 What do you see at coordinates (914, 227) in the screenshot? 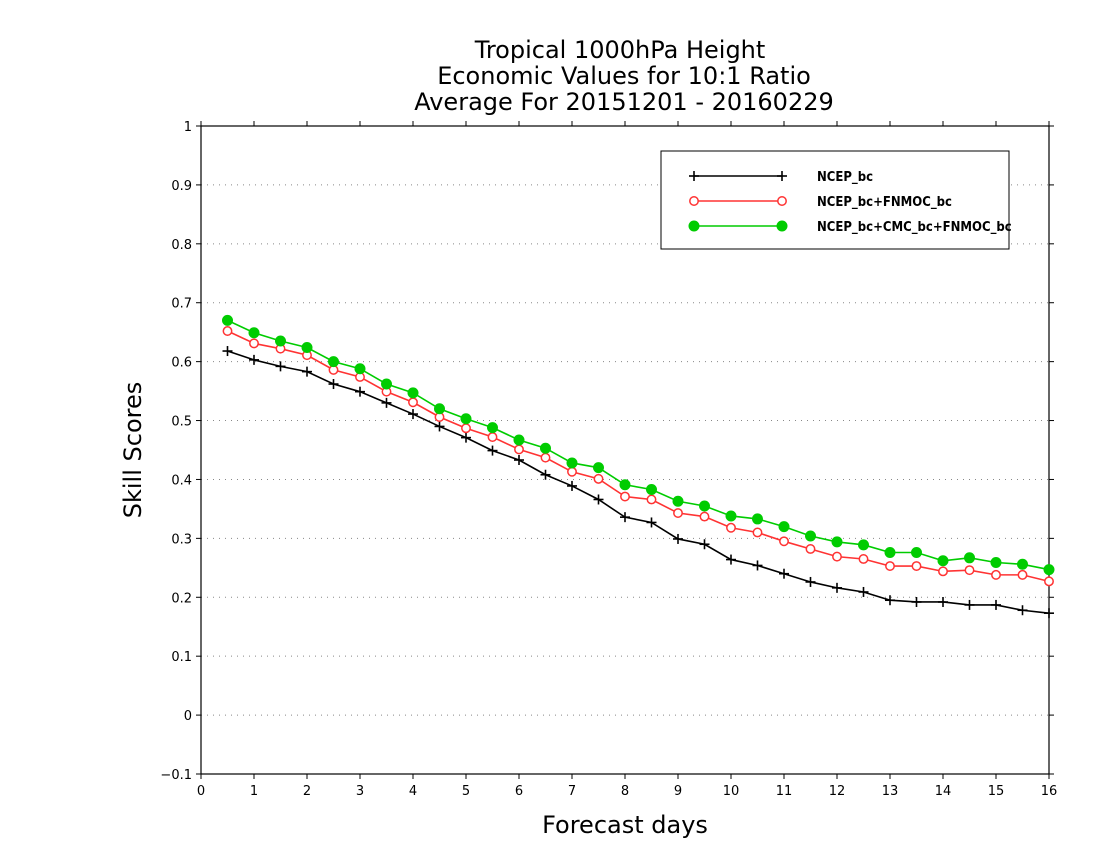
I see `legend-label: NCEP_bc+CMC_bc+FNMOC_bc` at bounding box center [914, 227].